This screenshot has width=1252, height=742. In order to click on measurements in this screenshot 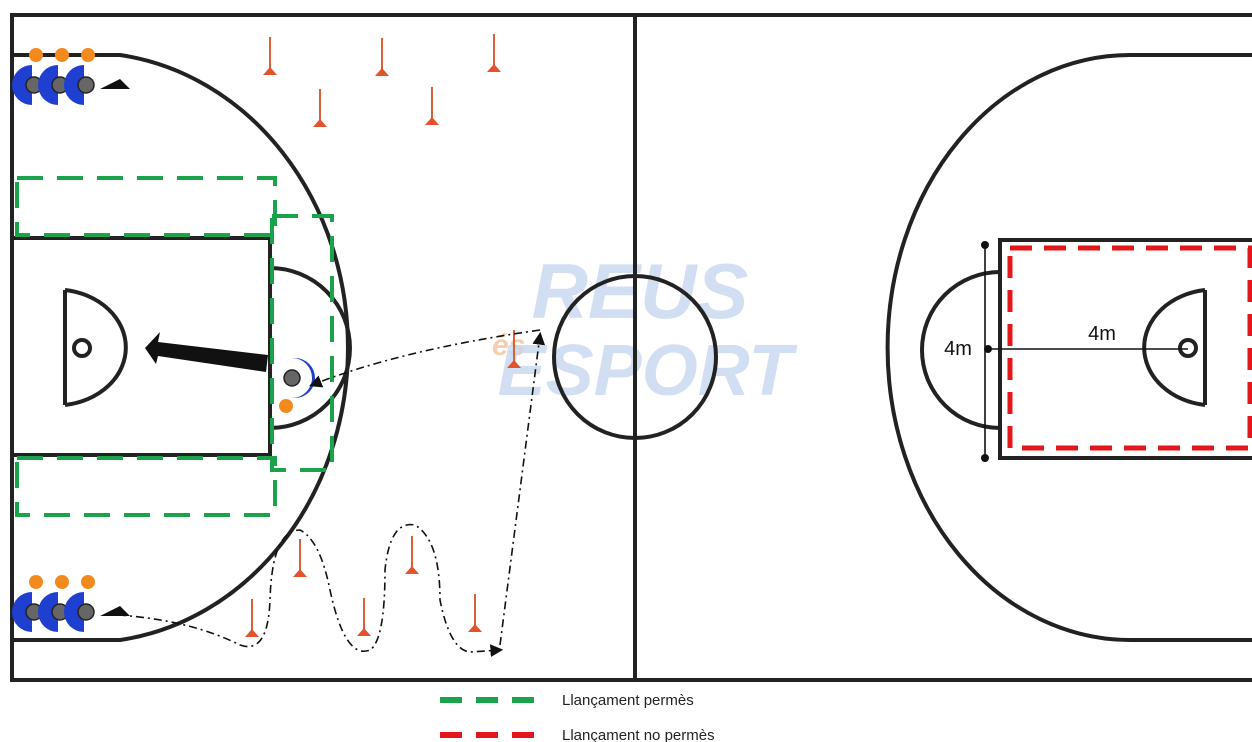, I will do `click(1084, 351)`.